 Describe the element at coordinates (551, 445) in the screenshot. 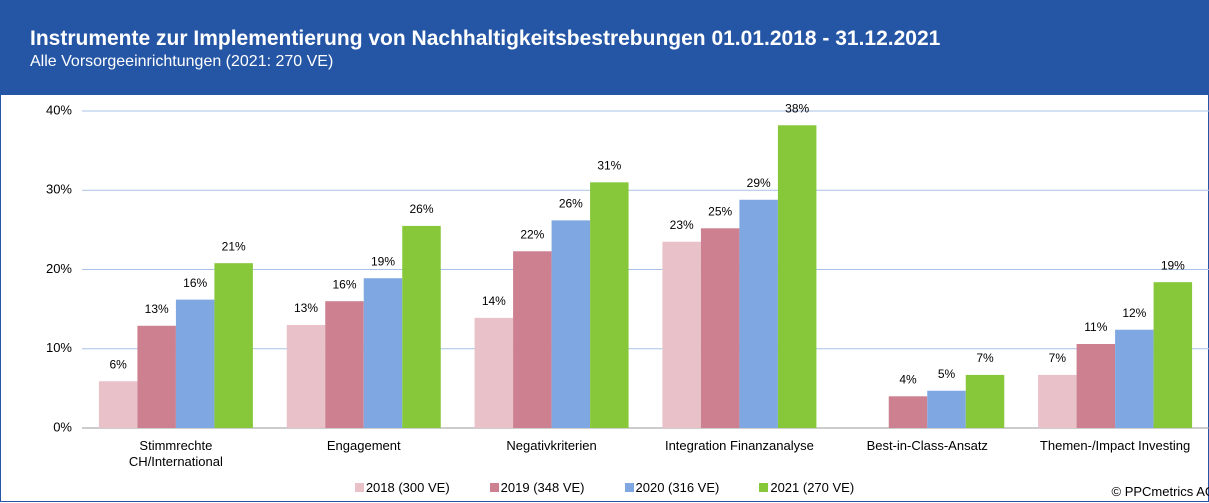

I see `x-tick-label: Negativkriterien` at that location.